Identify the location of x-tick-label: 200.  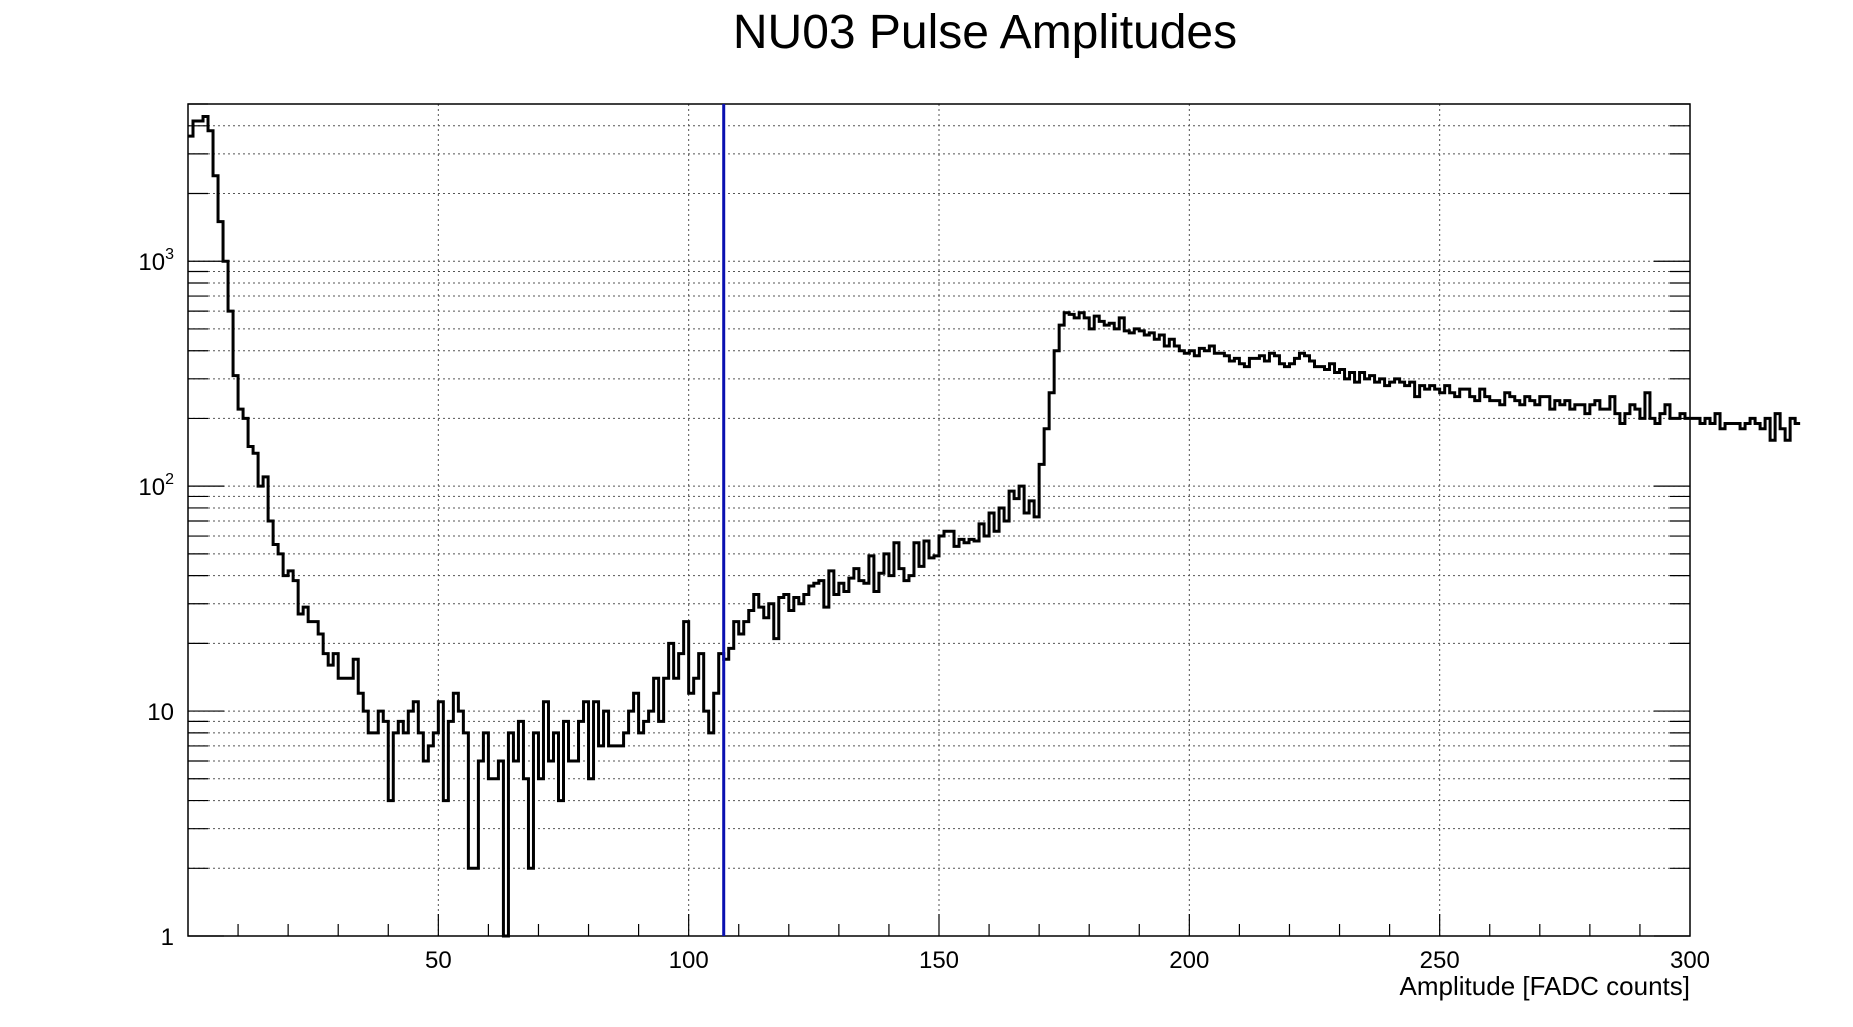
(1189, 960).